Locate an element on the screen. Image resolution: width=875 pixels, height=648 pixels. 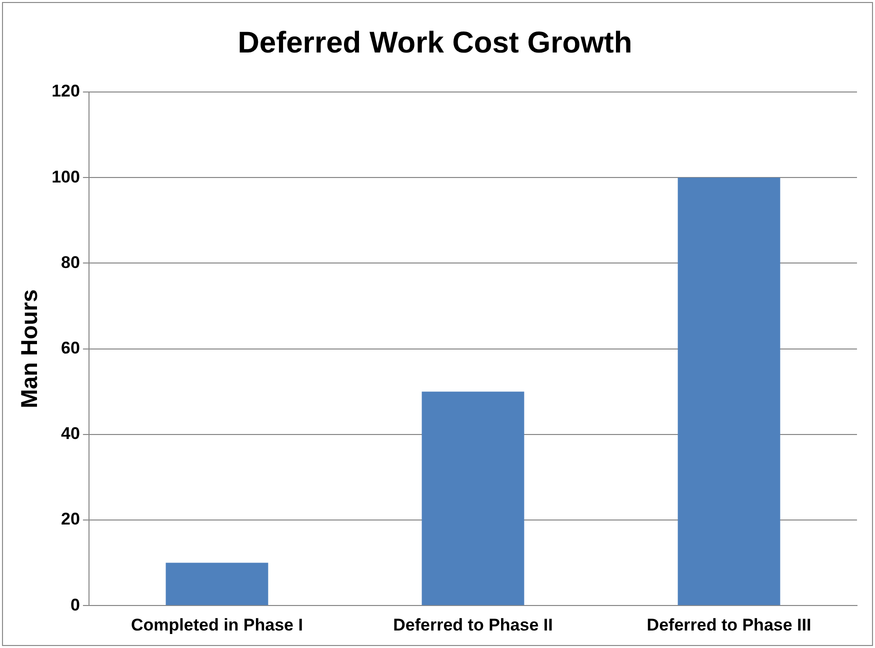
y-tick-label: 60 is located at coordinates (70, 348).